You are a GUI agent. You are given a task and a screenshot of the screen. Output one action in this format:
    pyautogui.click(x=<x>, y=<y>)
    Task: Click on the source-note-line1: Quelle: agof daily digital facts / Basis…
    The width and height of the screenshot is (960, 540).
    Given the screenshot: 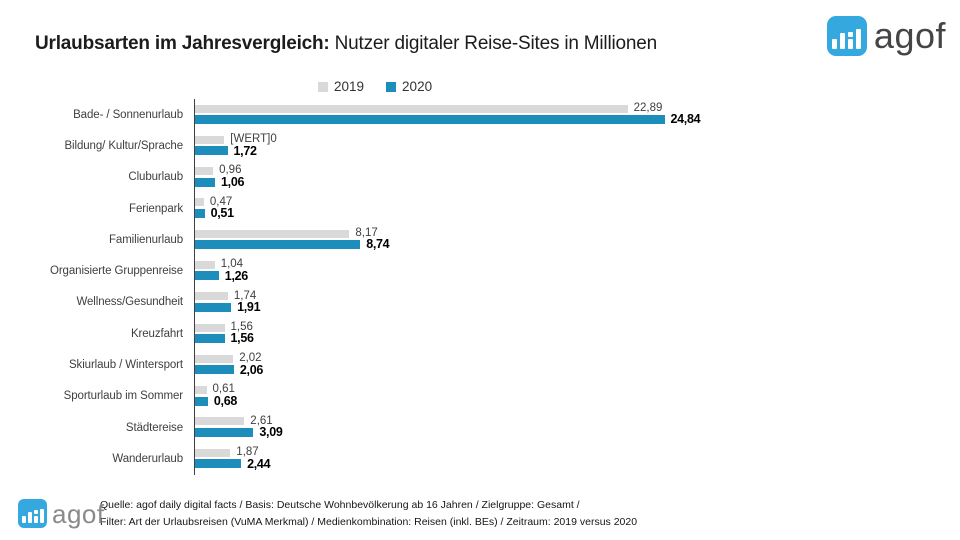 What is the action you would take?
    pyautogui.click(x=340, y=505)
    